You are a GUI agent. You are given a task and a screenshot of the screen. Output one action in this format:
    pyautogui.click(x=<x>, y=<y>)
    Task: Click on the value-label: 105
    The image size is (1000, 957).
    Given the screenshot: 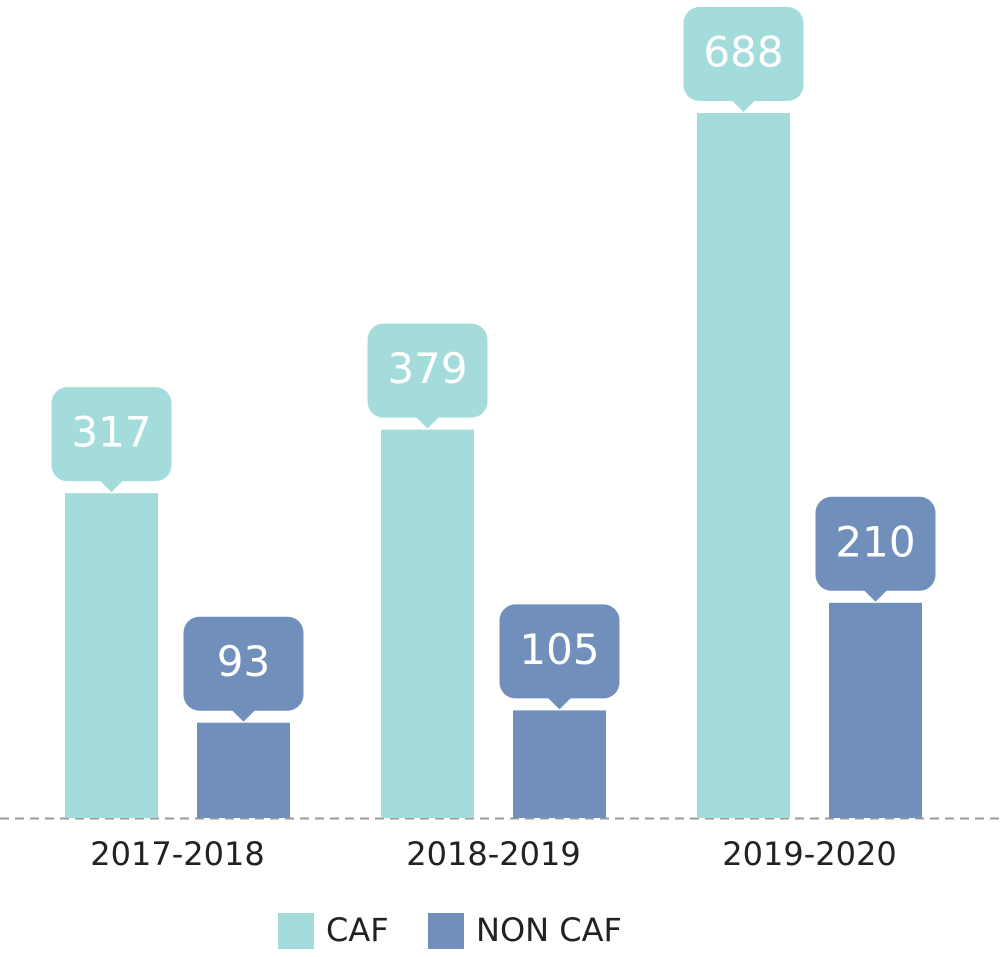 What is the action you would take?
    pyautogui.click(x=559, y=649)
    